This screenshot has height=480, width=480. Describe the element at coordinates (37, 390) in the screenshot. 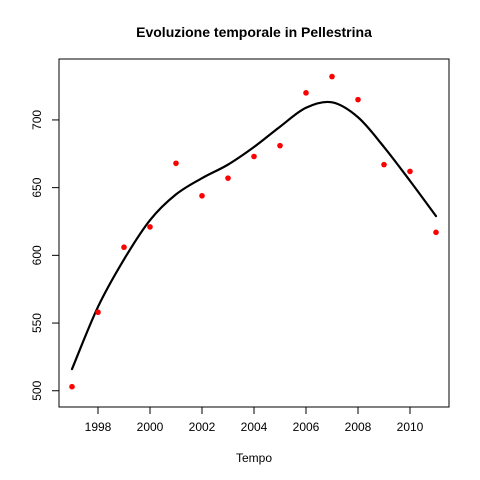

I see `y-tick-label: 500` at that location.